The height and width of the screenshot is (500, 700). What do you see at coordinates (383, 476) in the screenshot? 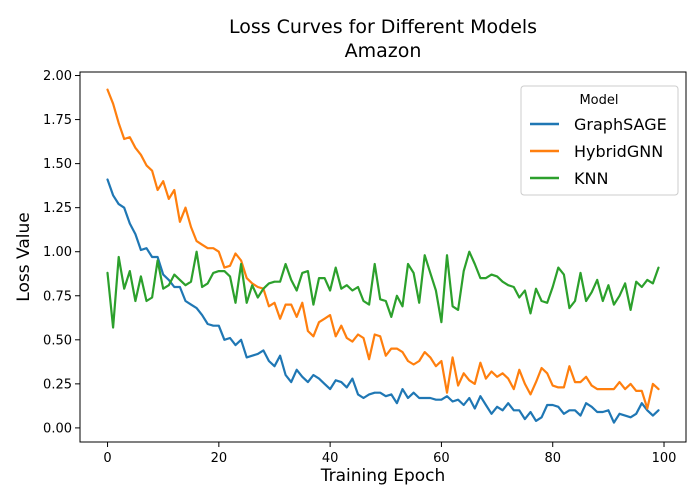
I see `x-axis-label: Training Epoch` at bounding box center [383, 476].